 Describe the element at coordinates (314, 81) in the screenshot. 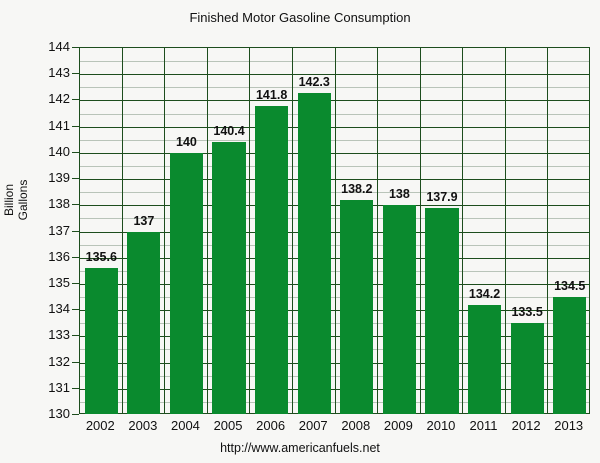

I see `bar-value-label: 142.3` at that location.